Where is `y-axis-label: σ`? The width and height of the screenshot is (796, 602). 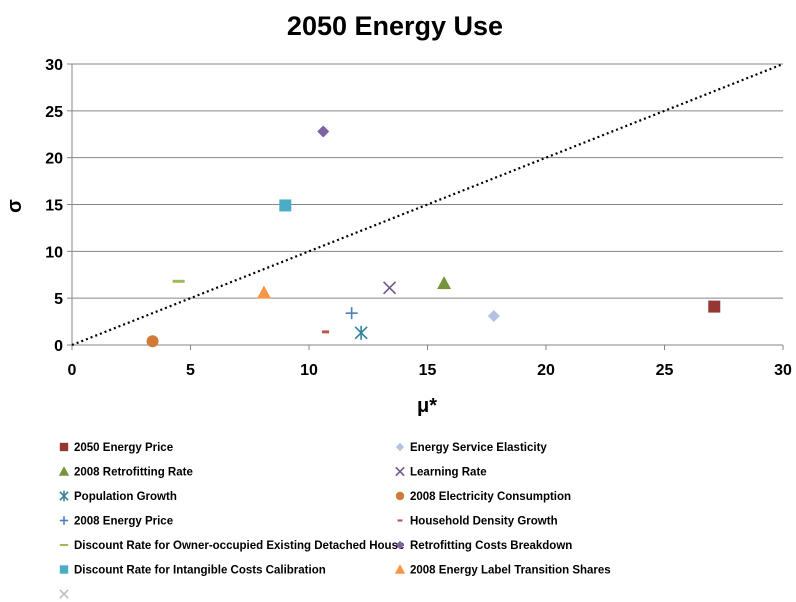 y-axis-label: σ is located at coordinates (15, 206).